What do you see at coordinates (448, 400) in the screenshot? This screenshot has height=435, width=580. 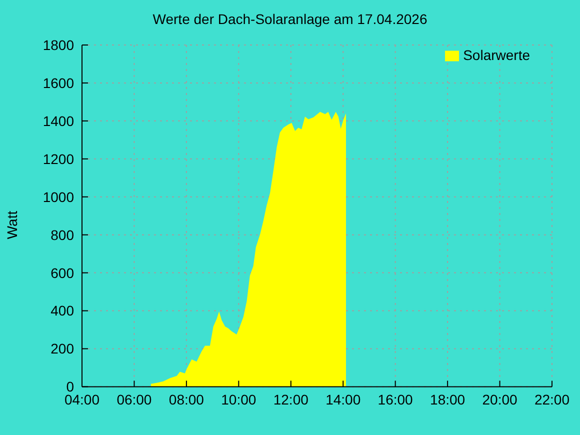 I see `x-tick-label: 18:00` at bounding box center [448, 400].